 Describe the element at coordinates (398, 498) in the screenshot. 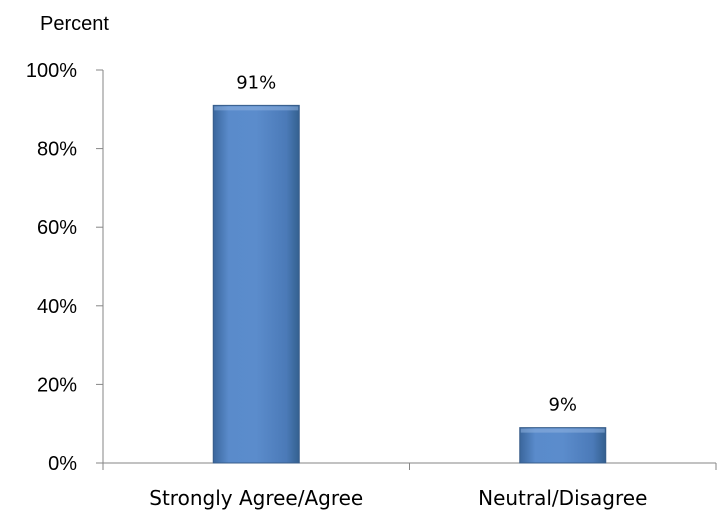

I see `category-labels: Strongly Agree/Agree Neutral/Disagree` at that location.